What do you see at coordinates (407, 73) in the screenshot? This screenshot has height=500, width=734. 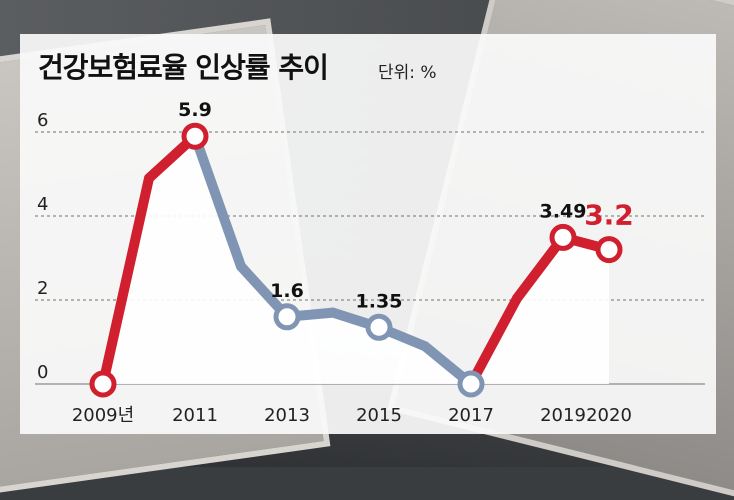 I see `unit-label: 단위: %` at bounding box center [407, 73].